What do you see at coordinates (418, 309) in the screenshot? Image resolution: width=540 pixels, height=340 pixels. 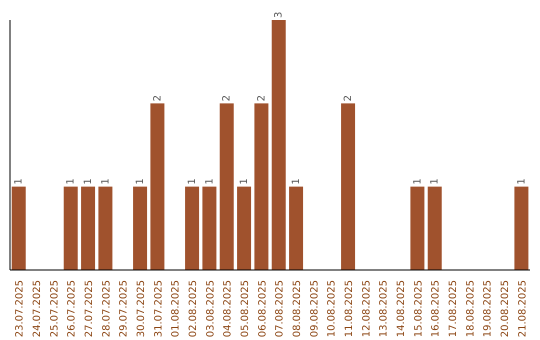 I see `x-tick-label: 15.08.2025` at bounding box center [418, 309].